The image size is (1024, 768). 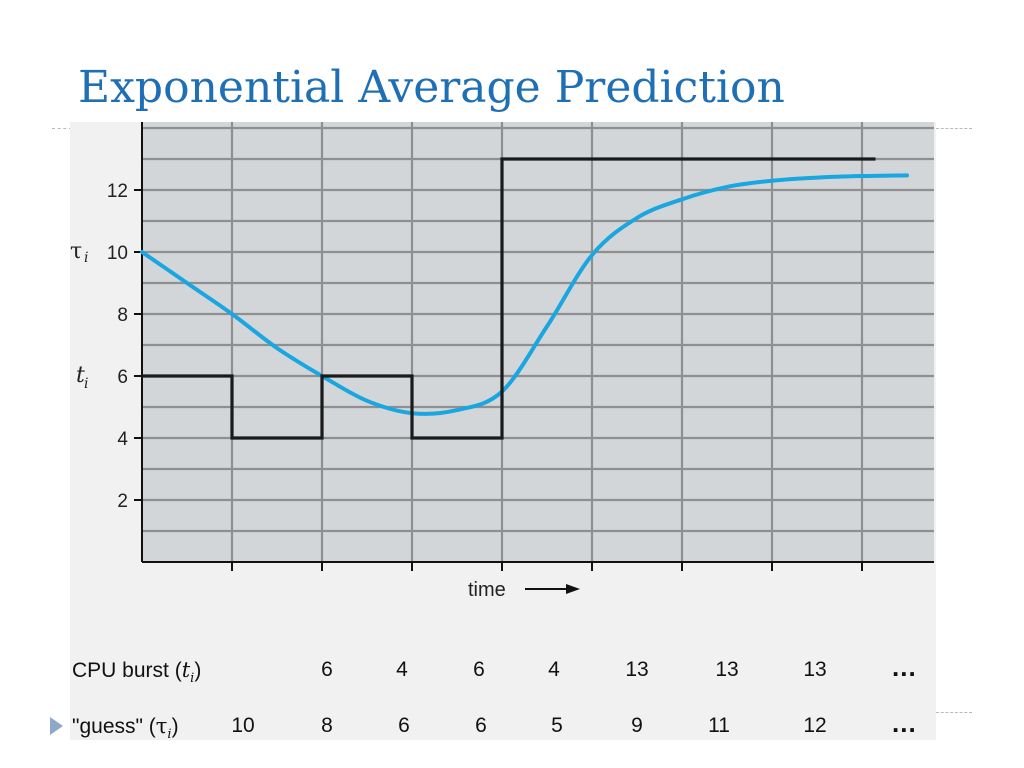 What do you see at coordinates (118, 346) in the screenshot?
I see `y-tick-labels: 12 10 8 6 4 2` at bounding box center [118, 346].